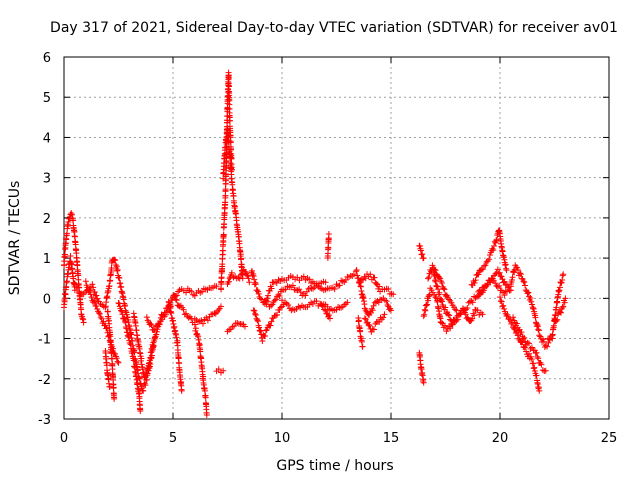 Image resolution: width=640 pixels, height=480 pixels. Describe the element at coordinates (47, 98) in the screenshot. I see `y-tick-label: 5` at that location.